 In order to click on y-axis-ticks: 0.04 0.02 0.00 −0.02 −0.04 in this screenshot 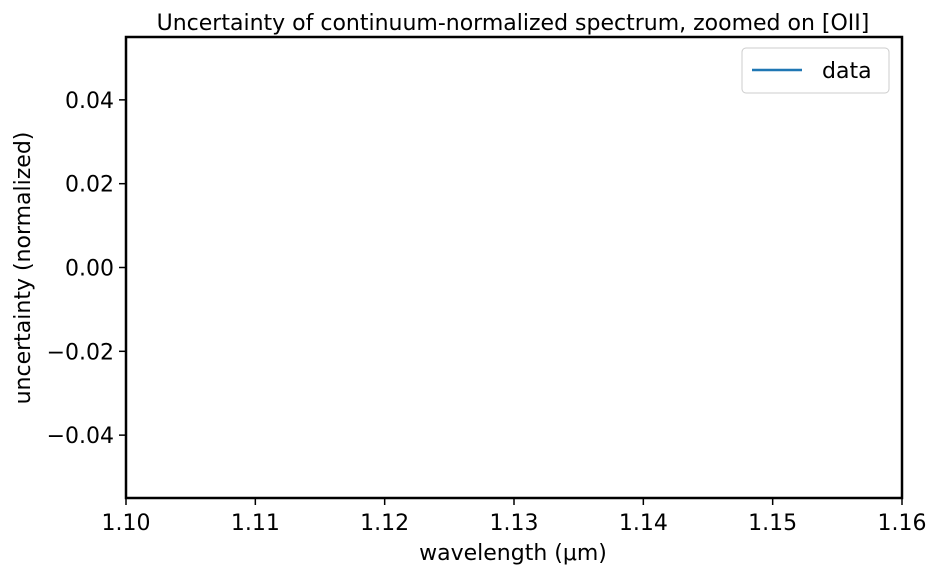, I will do `click(86, 269)`.